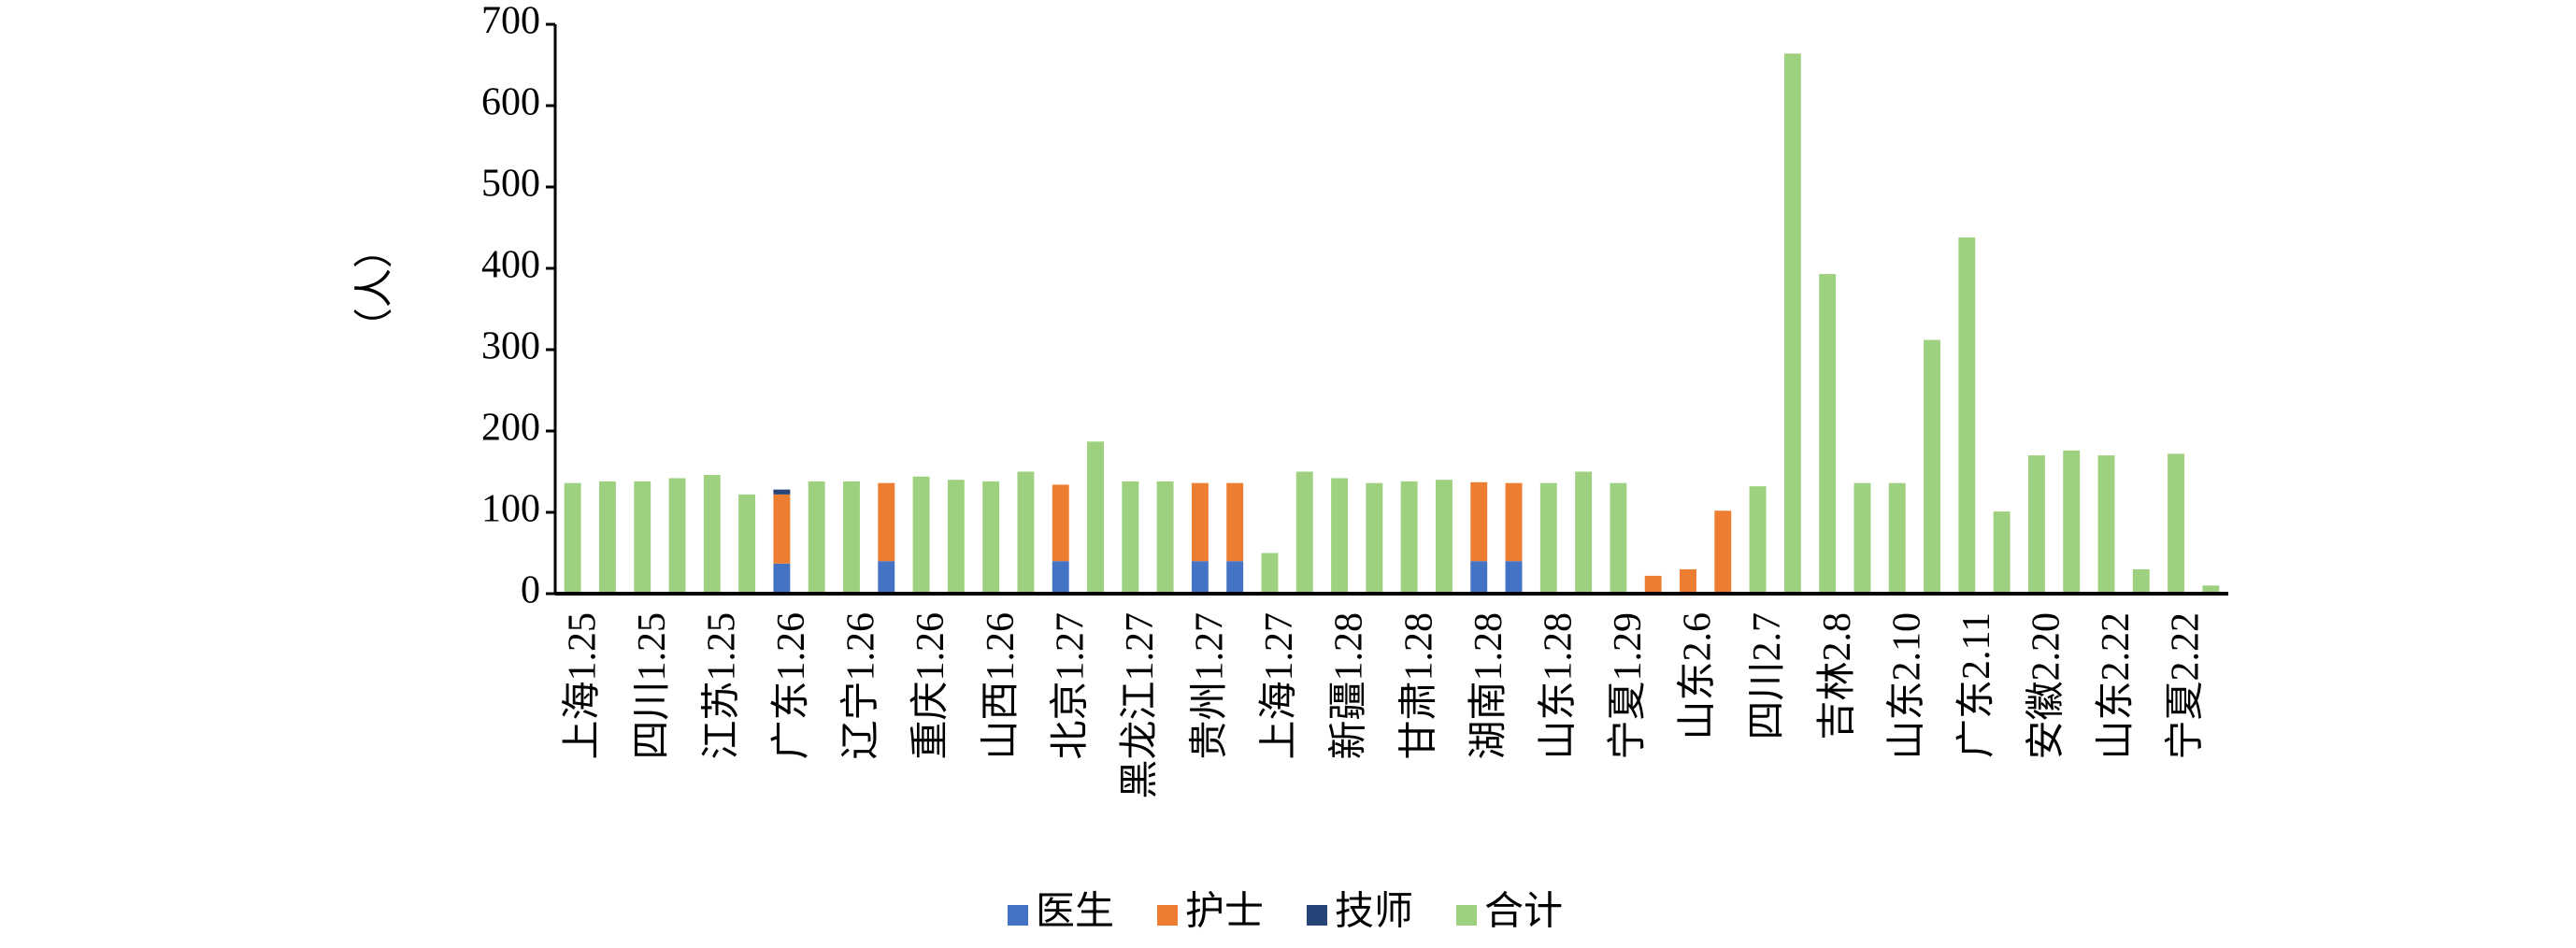 This screenshot has width=2576, height=948. I want to click on y-tick-label: 400, so click(511, 265).